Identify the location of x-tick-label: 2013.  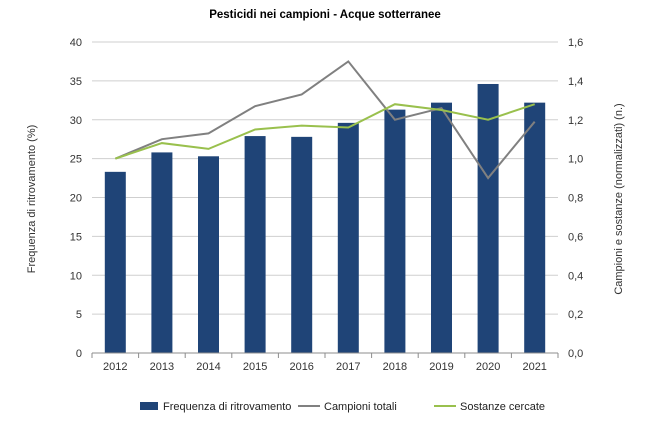
(162, 367).